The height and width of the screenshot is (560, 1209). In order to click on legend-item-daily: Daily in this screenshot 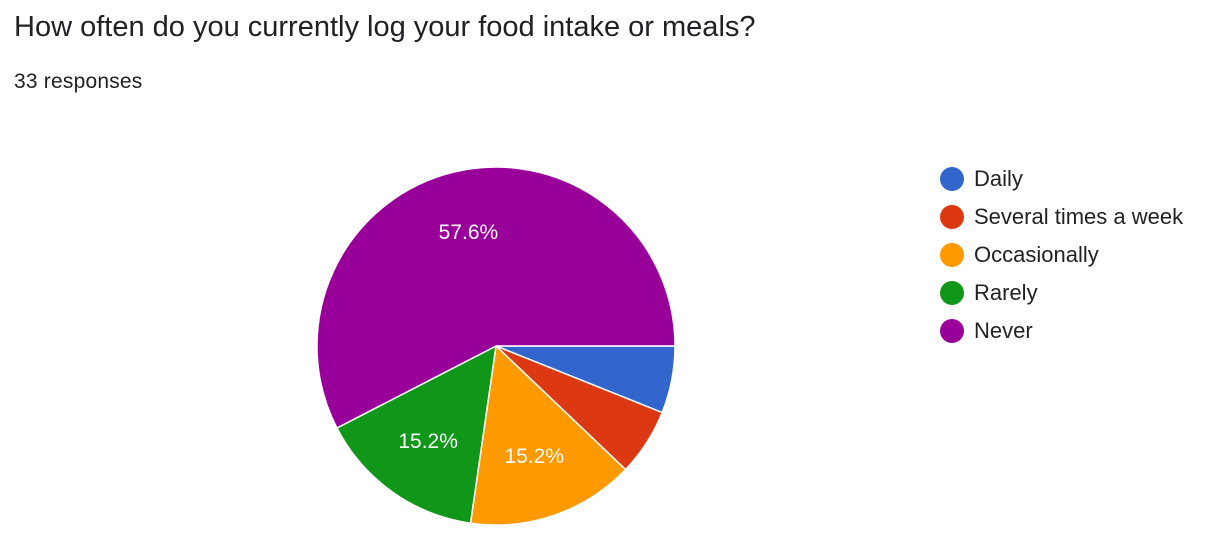, I will do `click(1061, 179)`.